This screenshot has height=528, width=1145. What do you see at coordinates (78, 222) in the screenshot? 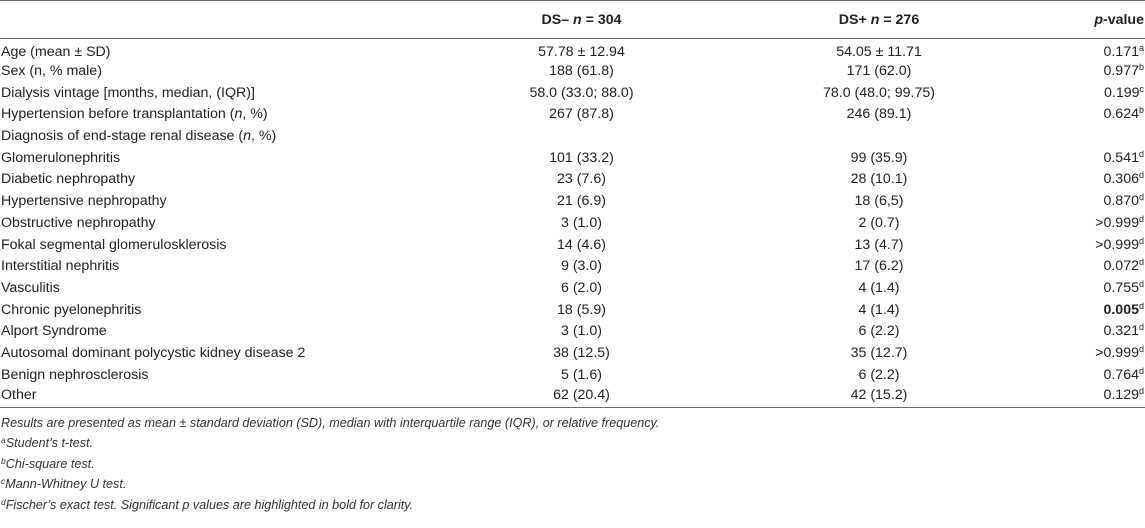
I see `row-label: Obstructive nephropathy` at bounding box center [78, 222].